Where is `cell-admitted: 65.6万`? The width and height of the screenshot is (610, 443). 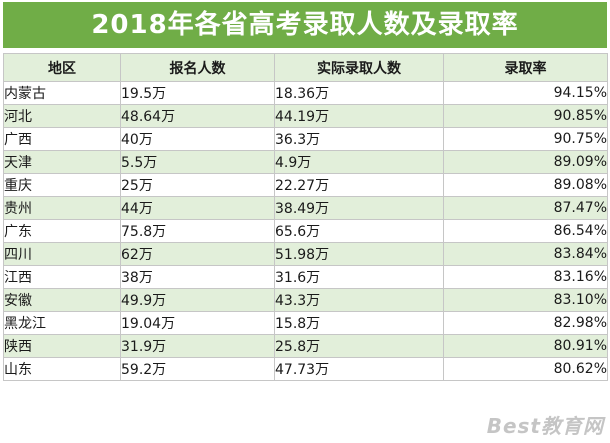
cell-admitted: 65.6万 is located at coordinates (359, 231).